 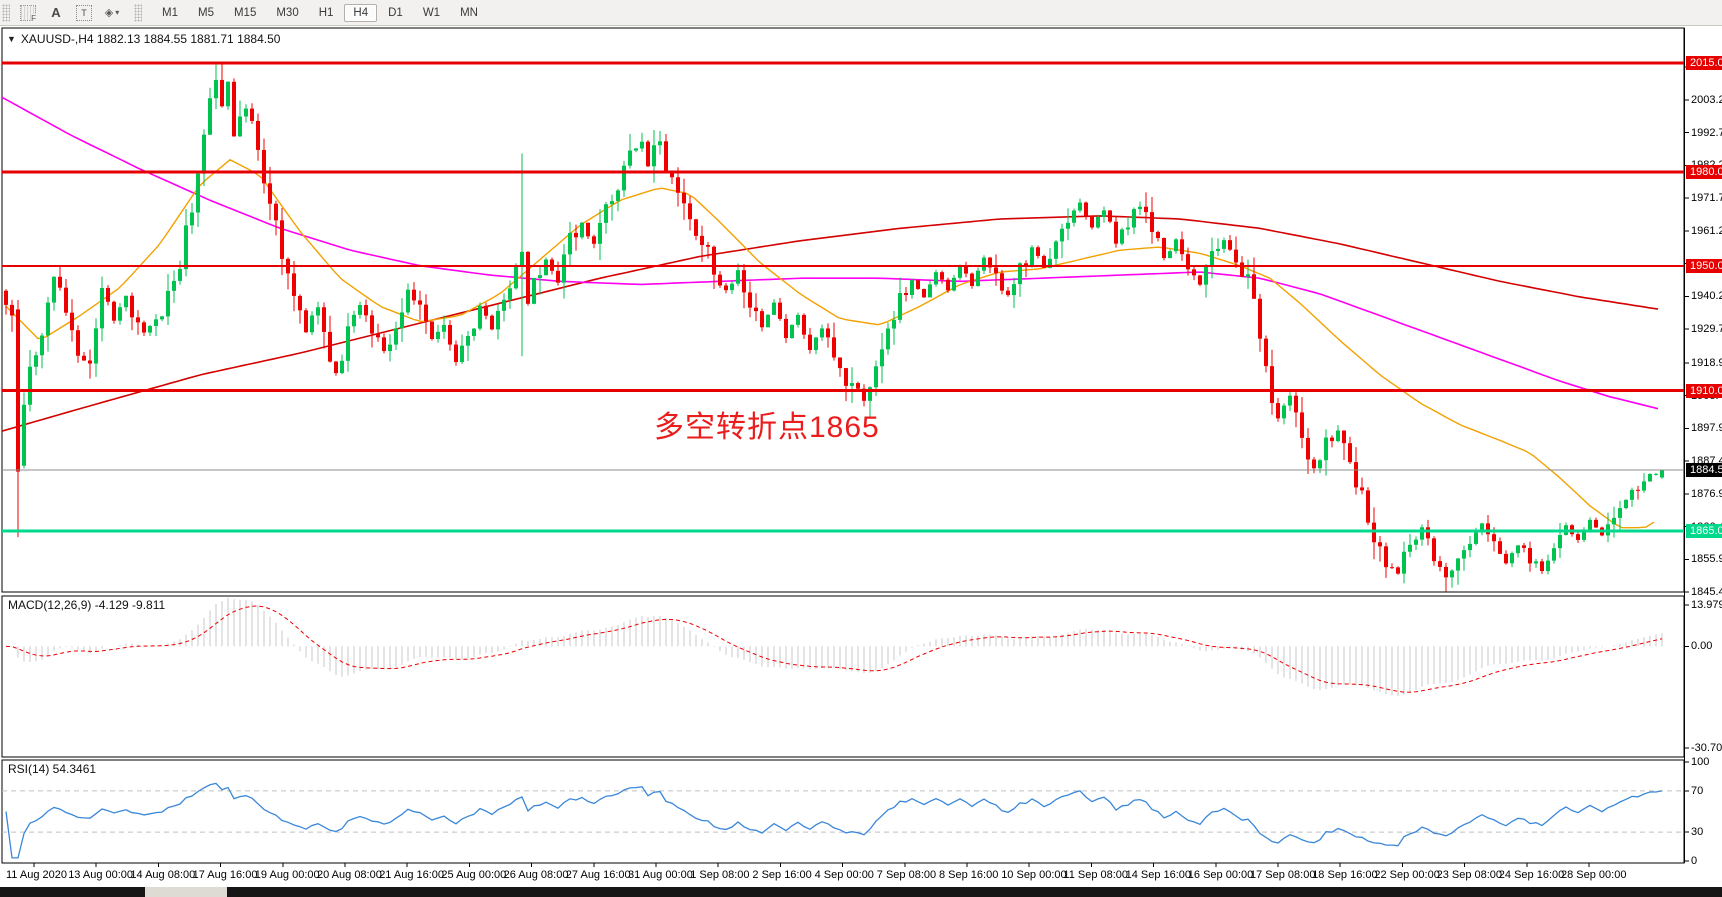 I want to click on bottom-scrollbar-thumb, so click(x=186, y=892).